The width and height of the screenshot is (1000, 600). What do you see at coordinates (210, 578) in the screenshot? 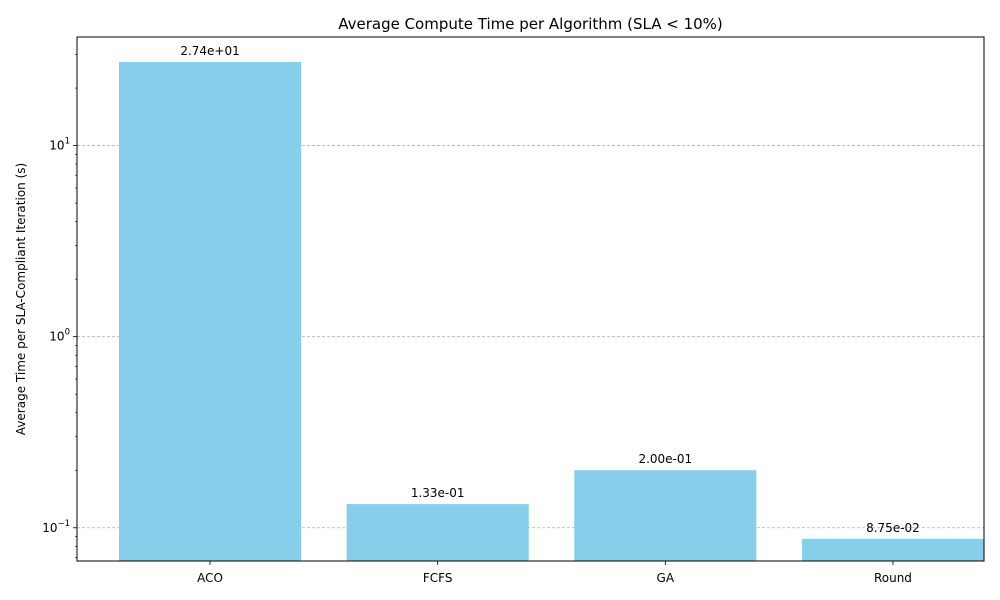
I see `x-tick-label: ACO` at bounding box center [210, 578].